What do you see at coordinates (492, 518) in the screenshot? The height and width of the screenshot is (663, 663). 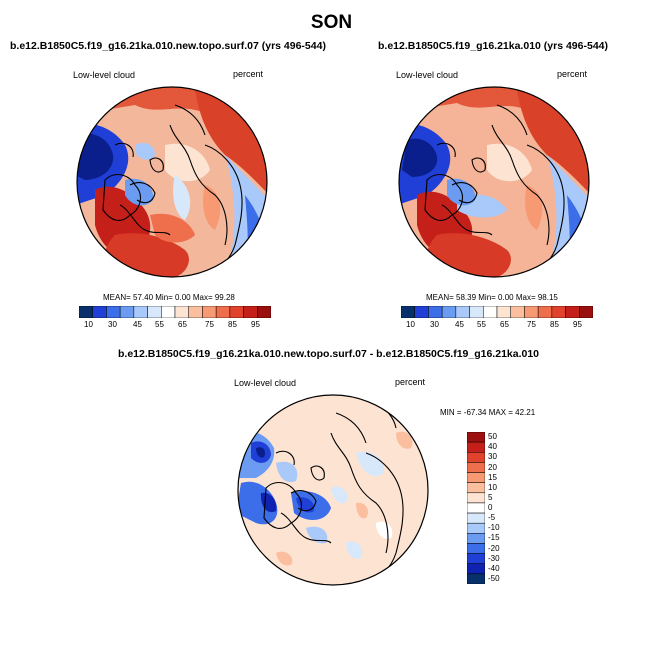 I see `panel3-colorbar-tick-label: -5` at bounding box center [492, 518].